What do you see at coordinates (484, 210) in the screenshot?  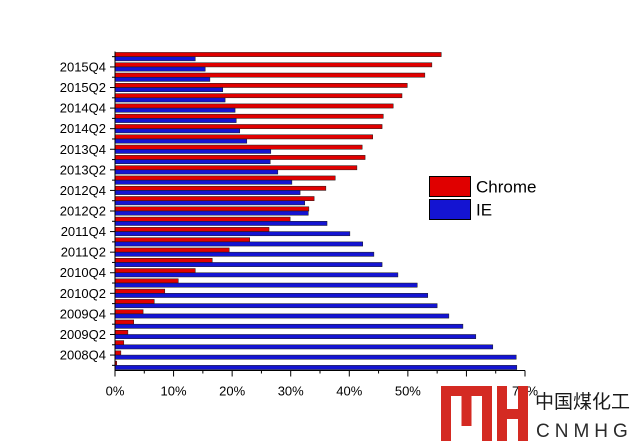 I see `legend-label-ie: IE` at bounding box center [484, 210].